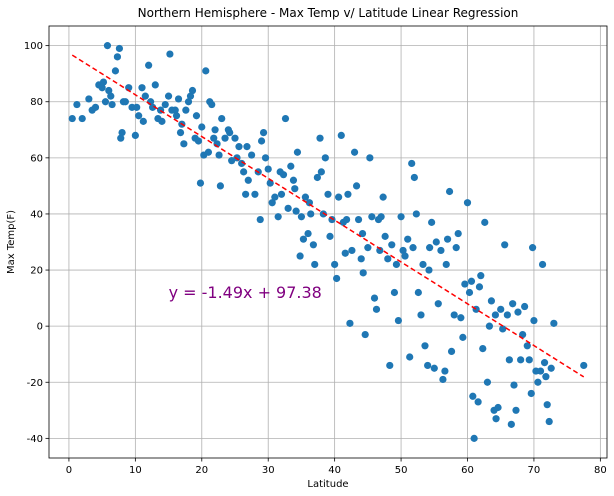 The image size is (614, 496). What do you see at coordinates (35, 439) in the screenshot?
I see `y-tick-label: -40` at bounding box center [35, 439].